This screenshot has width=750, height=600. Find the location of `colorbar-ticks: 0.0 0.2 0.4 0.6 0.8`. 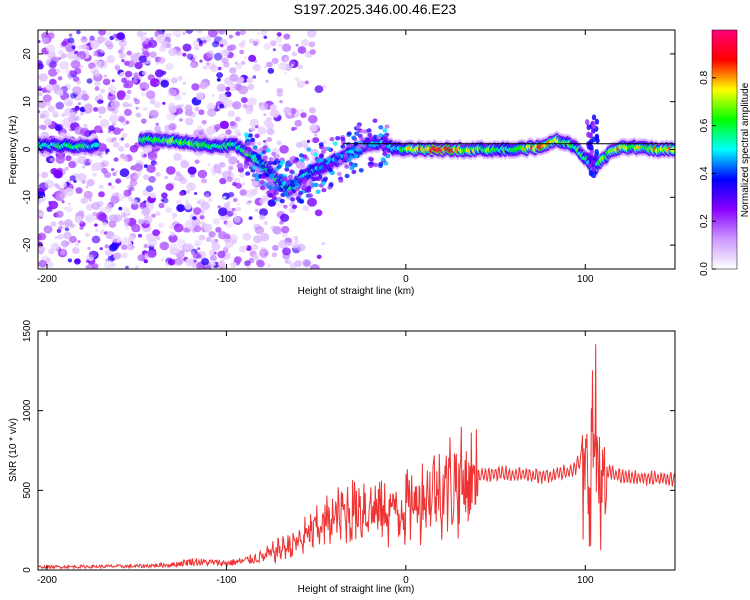

colorbar-ticks: 0.0 0.2 0.4 0.6 0.8 is located at coordinates (707, 173).